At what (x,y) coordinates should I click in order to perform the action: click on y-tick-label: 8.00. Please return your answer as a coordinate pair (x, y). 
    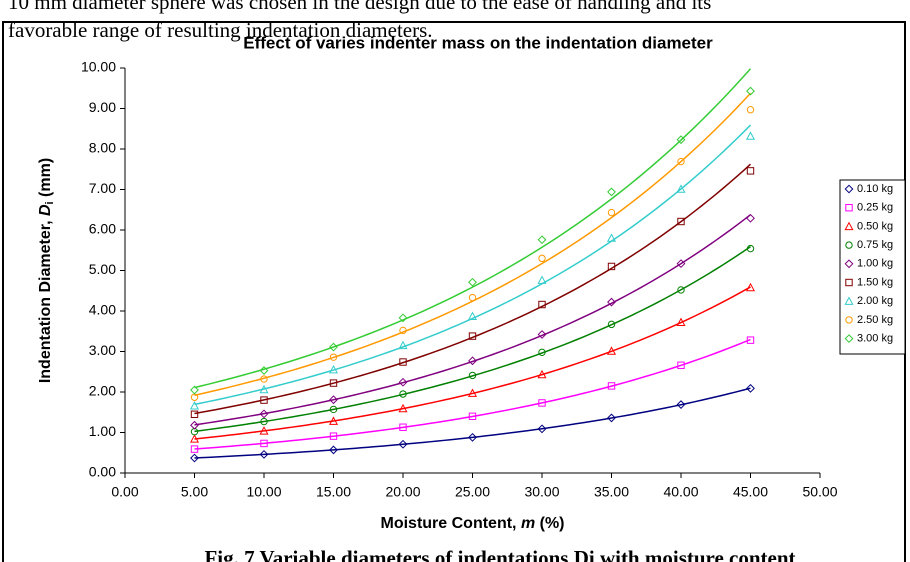
    Looking at the image, I should click on (102, 148).